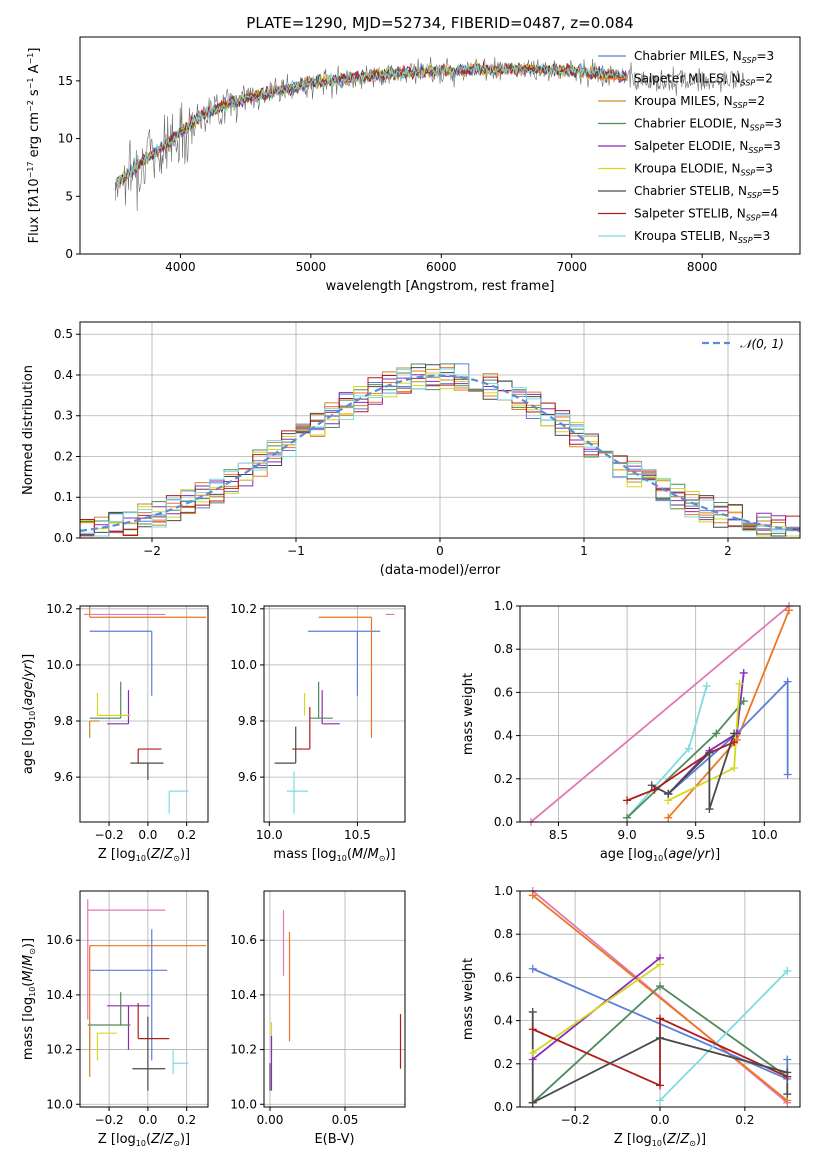 This screenshot has width=819, height=1170. What do you see at coordinates (708, 125) in the screenshot?
I see `legend-entry: Chabrier ELODIE, NSSP=3` at bounding box center [708, 125].